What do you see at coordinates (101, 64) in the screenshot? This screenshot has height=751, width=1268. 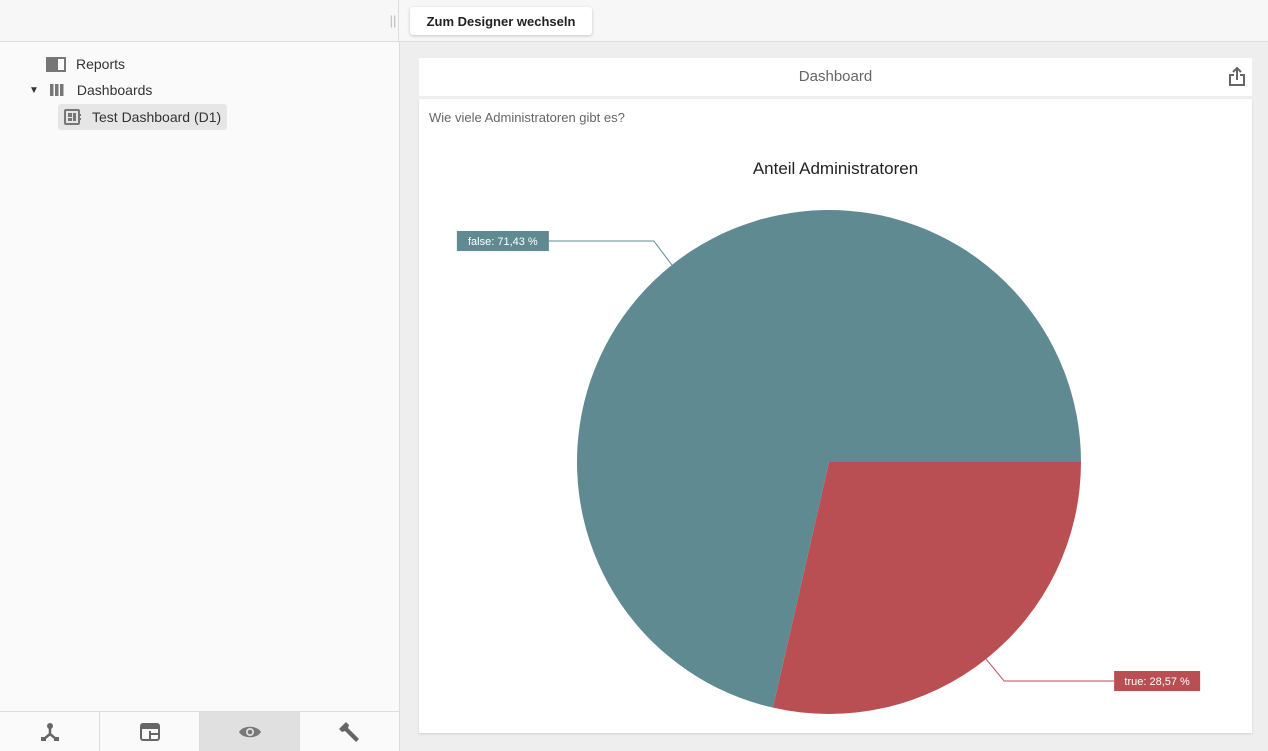 I see `tree-item-label: Reports` at bounding box center [101, 64].